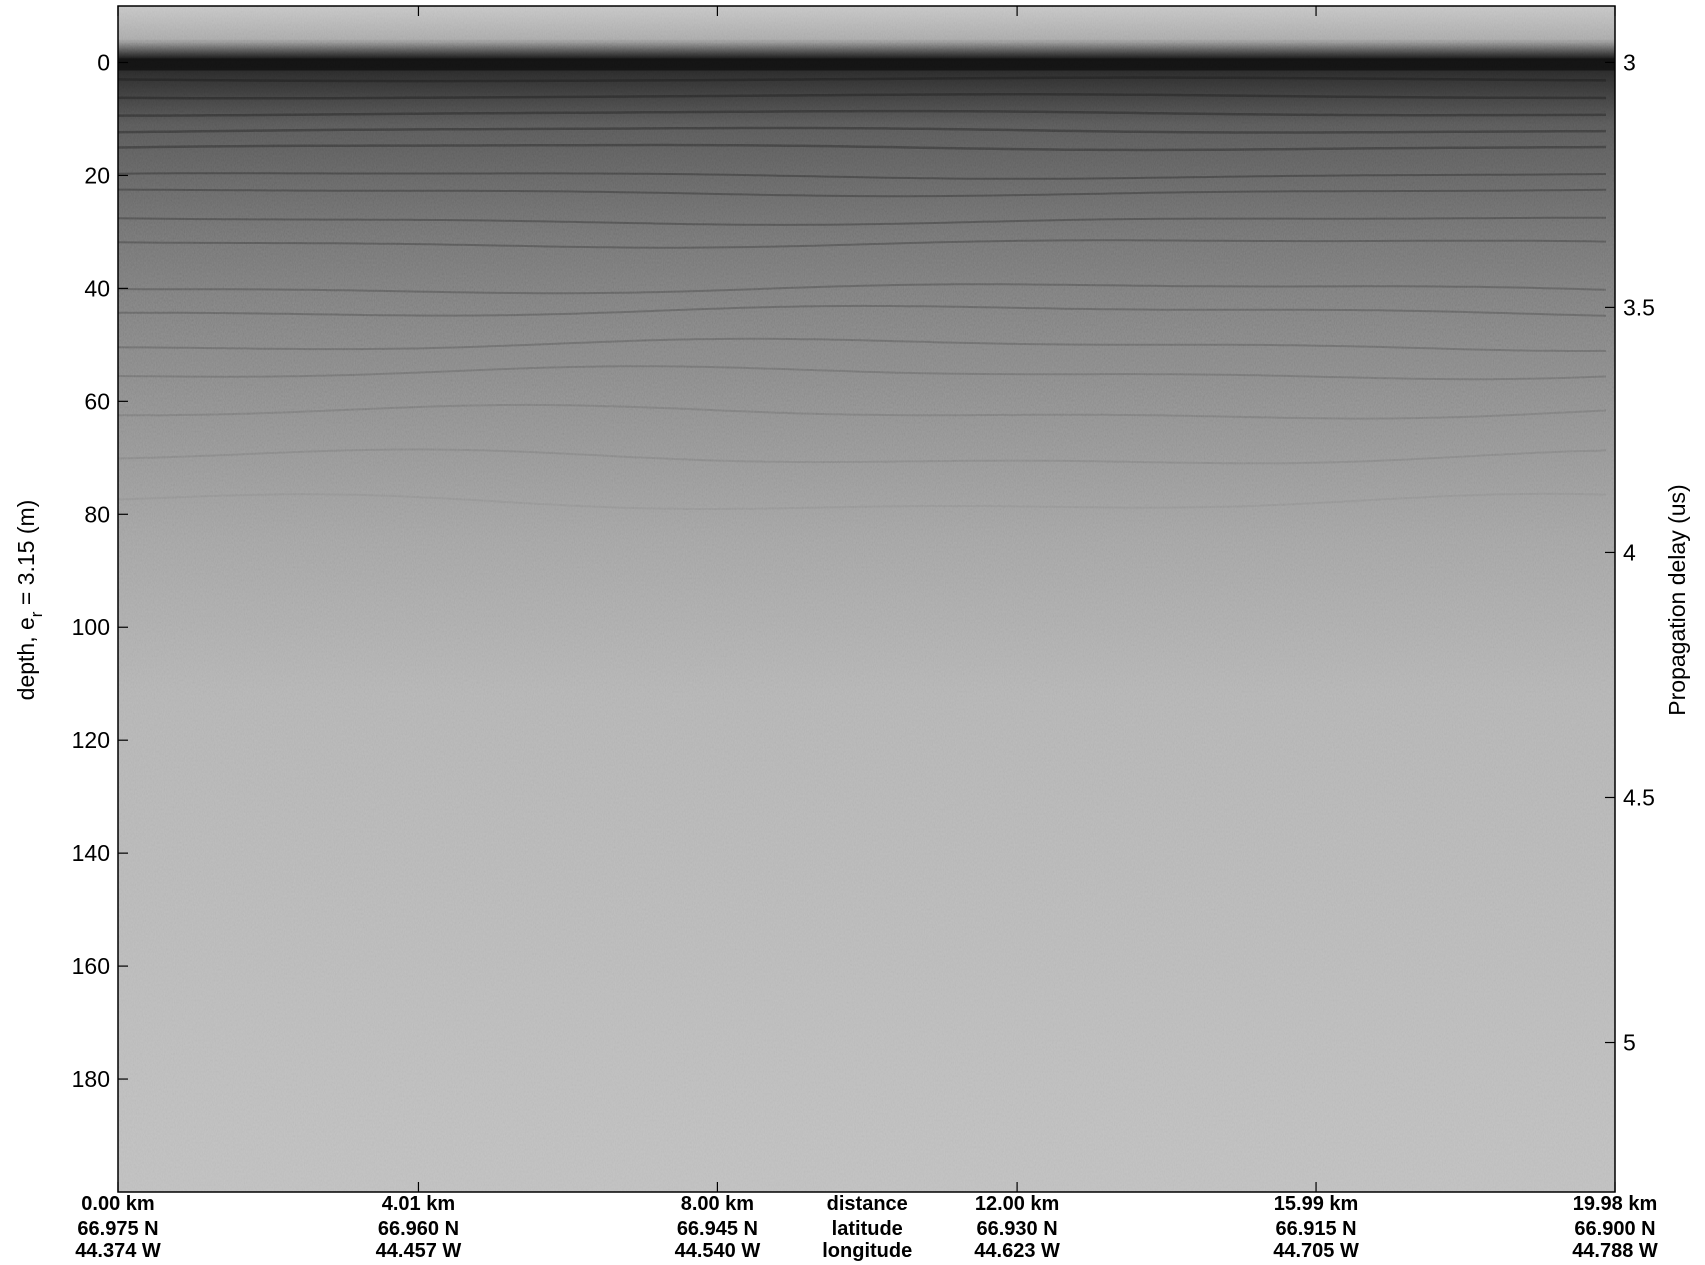 The image size is (1705, 1265). What do you see at coordinates (91, 627) in the screenshot?
I see `left-tick-label: 100` at bounding box center [91, 627].